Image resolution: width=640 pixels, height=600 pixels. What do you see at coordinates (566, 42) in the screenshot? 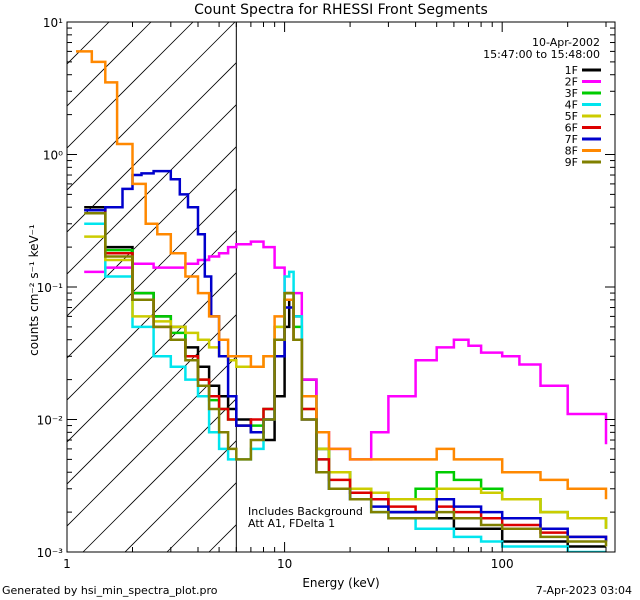
I see `date-label: 10-Apr-2002` at bounding box center [566, 42].